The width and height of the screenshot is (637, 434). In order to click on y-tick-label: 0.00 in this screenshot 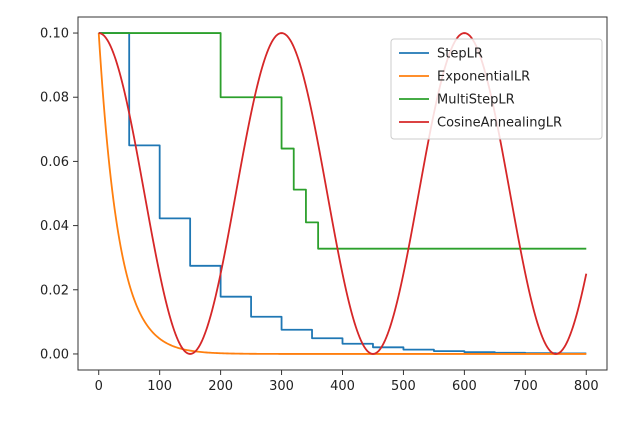, I will do `click(54, 354)`.